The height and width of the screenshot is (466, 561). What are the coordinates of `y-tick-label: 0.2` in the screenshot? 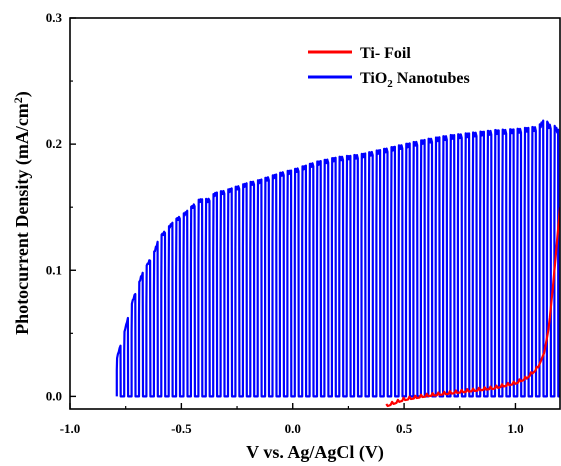 It's located at (54, 143).